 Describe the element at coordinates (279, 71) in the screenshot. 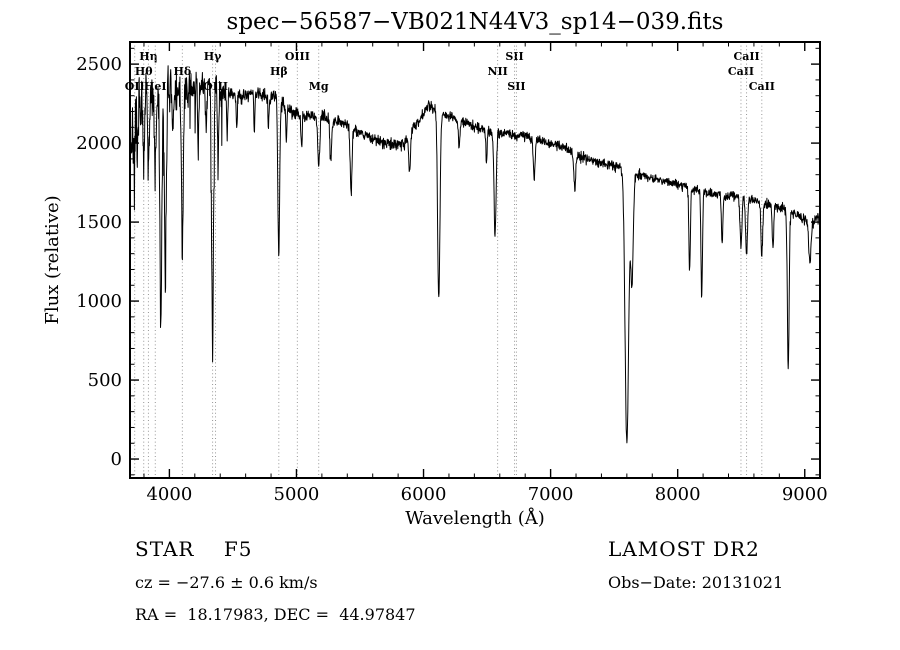

I see `spectral-line-label: Hβ` at that location.